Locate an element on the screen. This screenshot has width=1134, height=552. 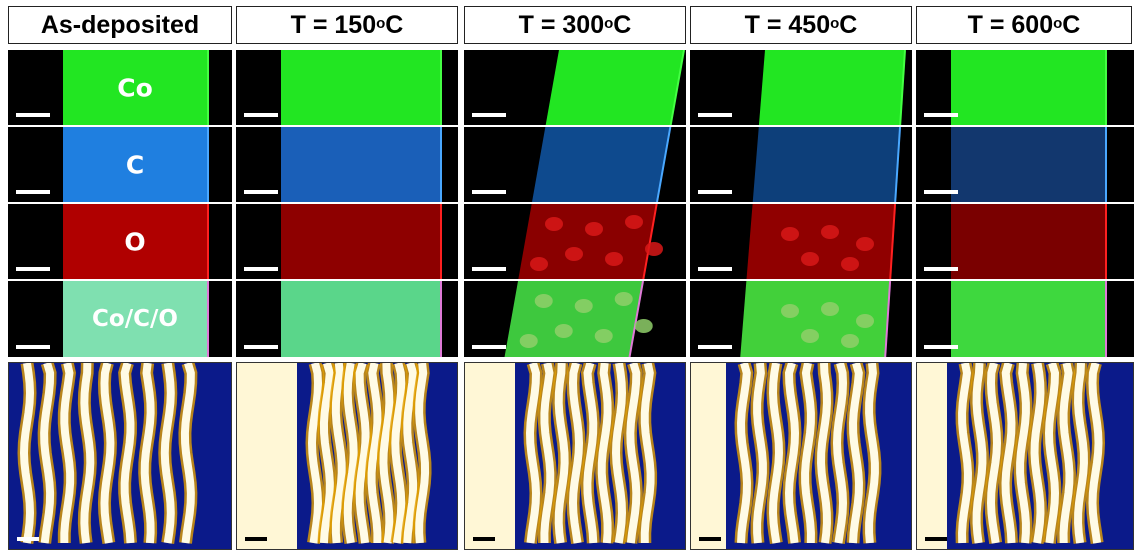
column-header-label: T = 600 is located at coordinates (1010, 24).